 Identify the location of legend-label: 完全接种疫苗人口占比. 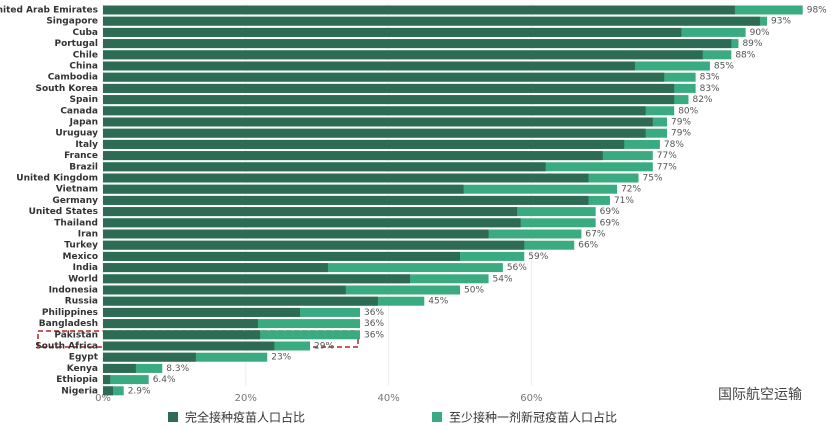
(245, 417).